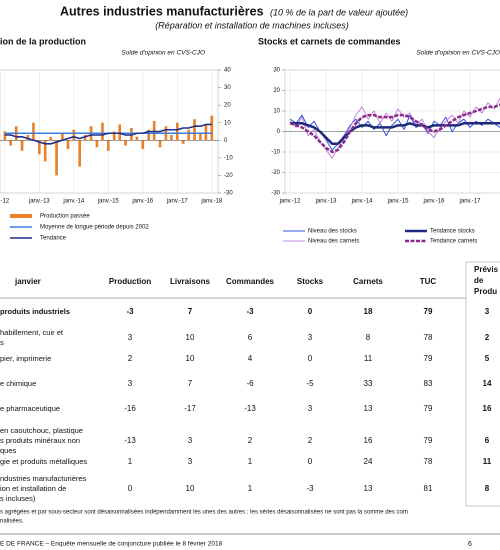 The height and width of the screenshot is (550, 500). What do you see at coordinates (452, 232) in the screenshot?
I see `legend-label: Tendance stocks` at bounding box center [452, 232].